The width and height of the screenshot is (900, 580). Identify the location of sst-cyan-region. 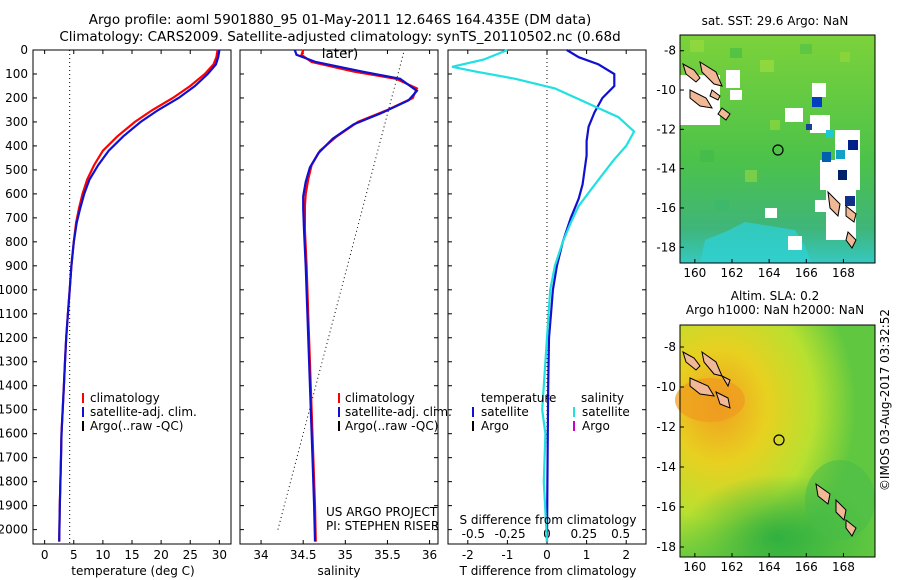
(756, 242).